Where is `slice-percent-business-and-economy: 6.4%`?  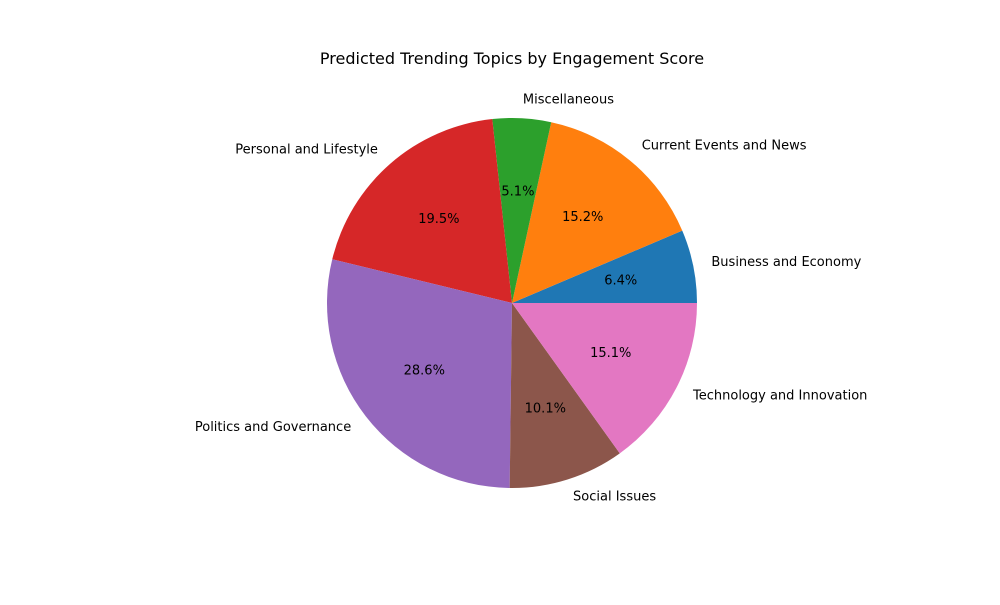
slice-percent-business-and-economy: 6.4% is located at coordinates (620, 280).